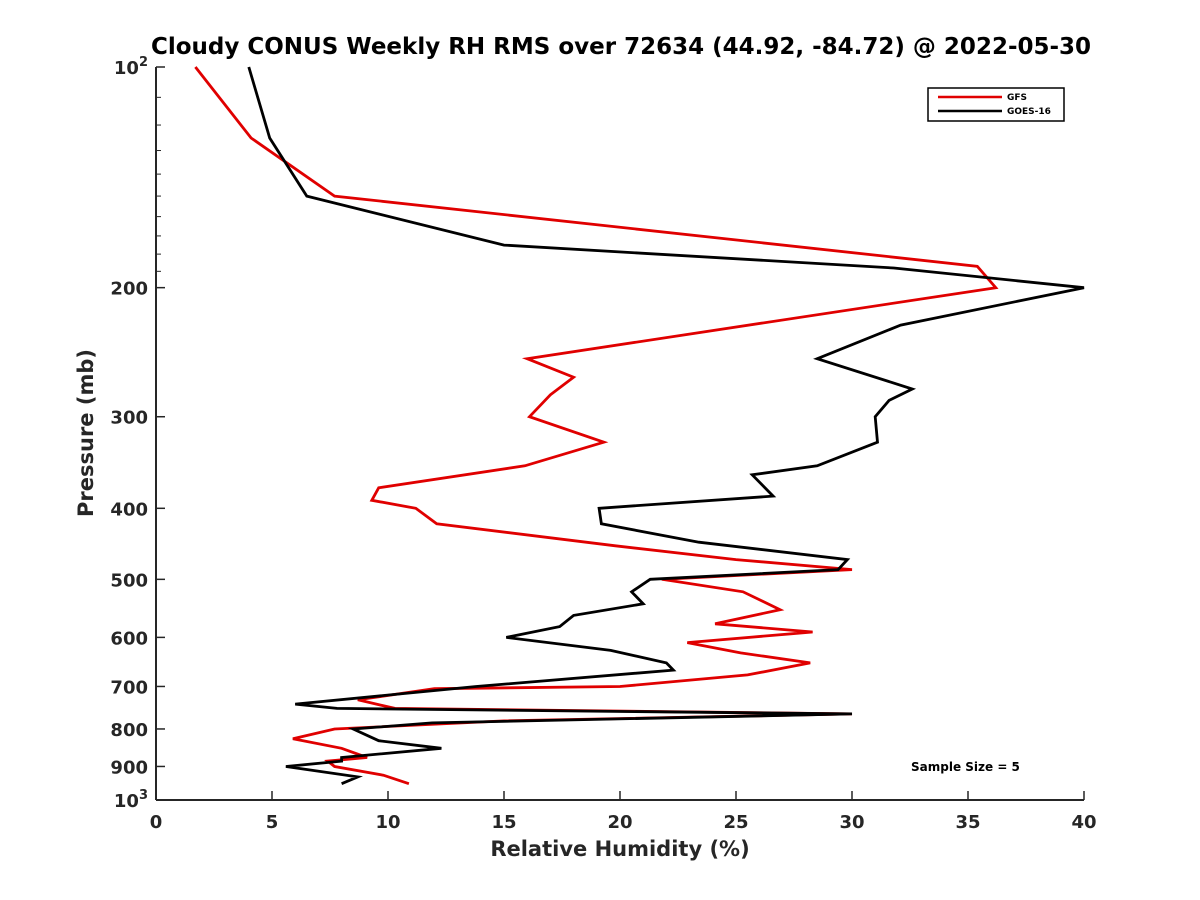 This screenshot has width=1200, height=900. Describe the element at coordinates (137, 433) in the screenshot. I see `y-axis-ticks: 10² 200 300 400 500 600 700 800 900 10³` at that location.